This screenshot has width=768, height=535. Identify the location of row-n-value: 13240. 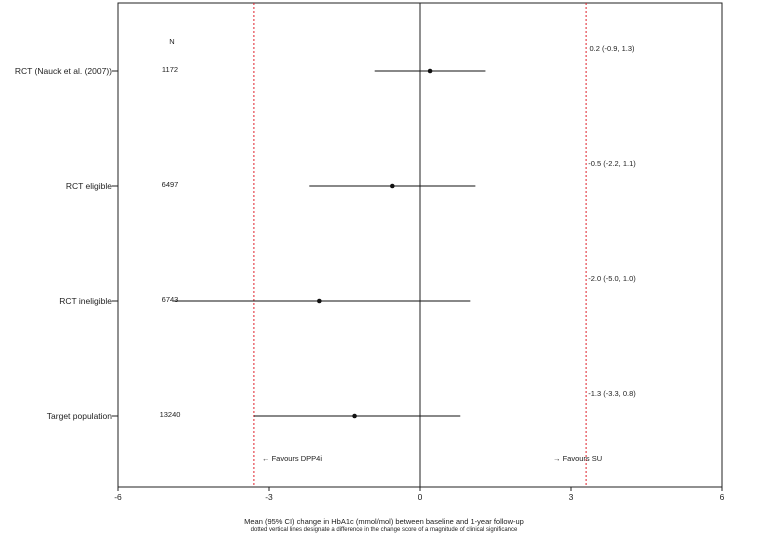
(170, 414).